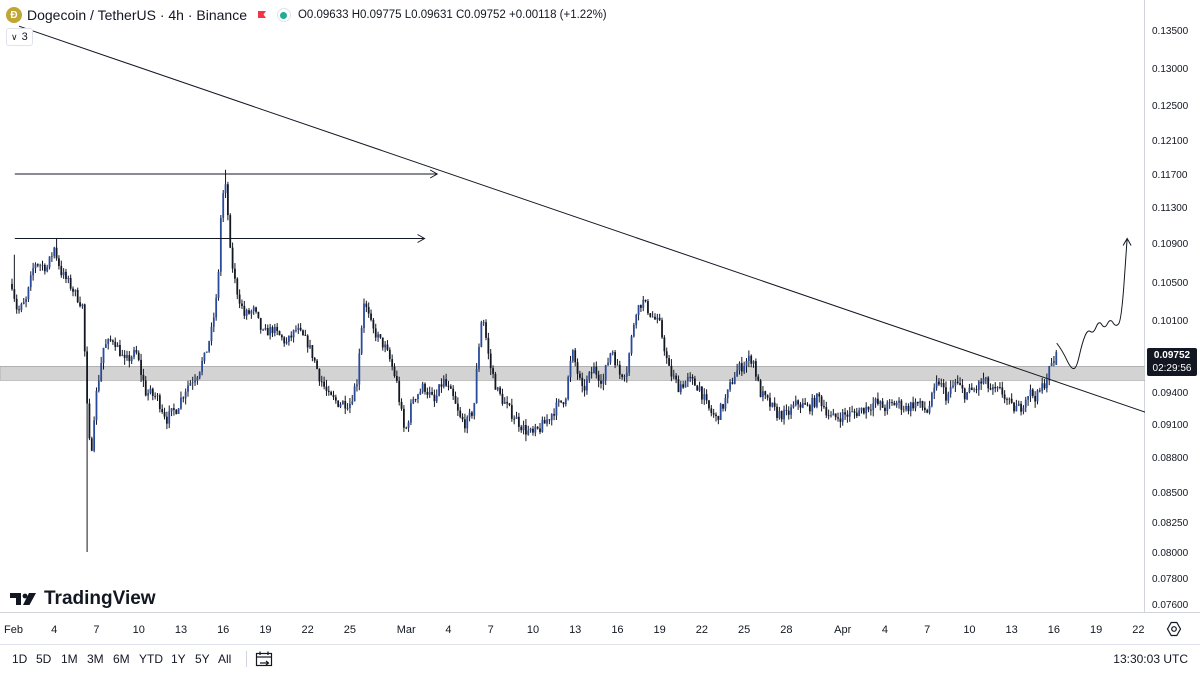 Image resolution: width=1200 pixels, height=673 pixels. What do you see at coordinates (178, 659) in the screenshot?
I see `timeframe-button-1y: 1Y` at bounding box center [178, 659].